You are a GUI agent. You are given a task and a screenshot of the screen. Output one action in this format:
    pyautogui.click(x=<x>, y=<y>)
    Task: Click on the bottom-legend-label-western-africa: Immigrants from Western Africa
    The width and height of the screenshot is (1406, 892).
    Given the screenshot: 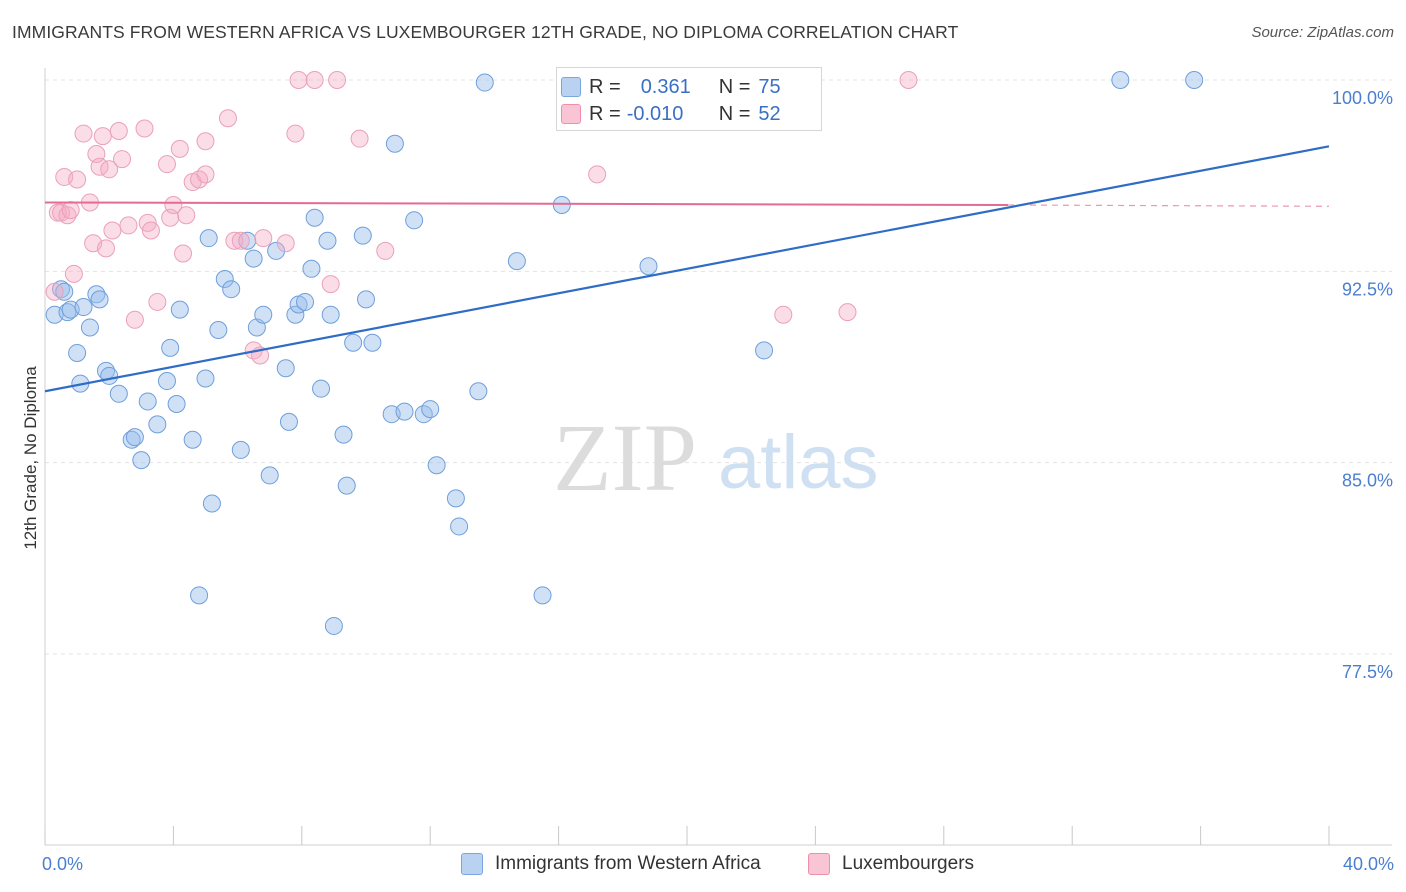 What is the action you would take?
    pyautogui.click(x=628, y=863)
    